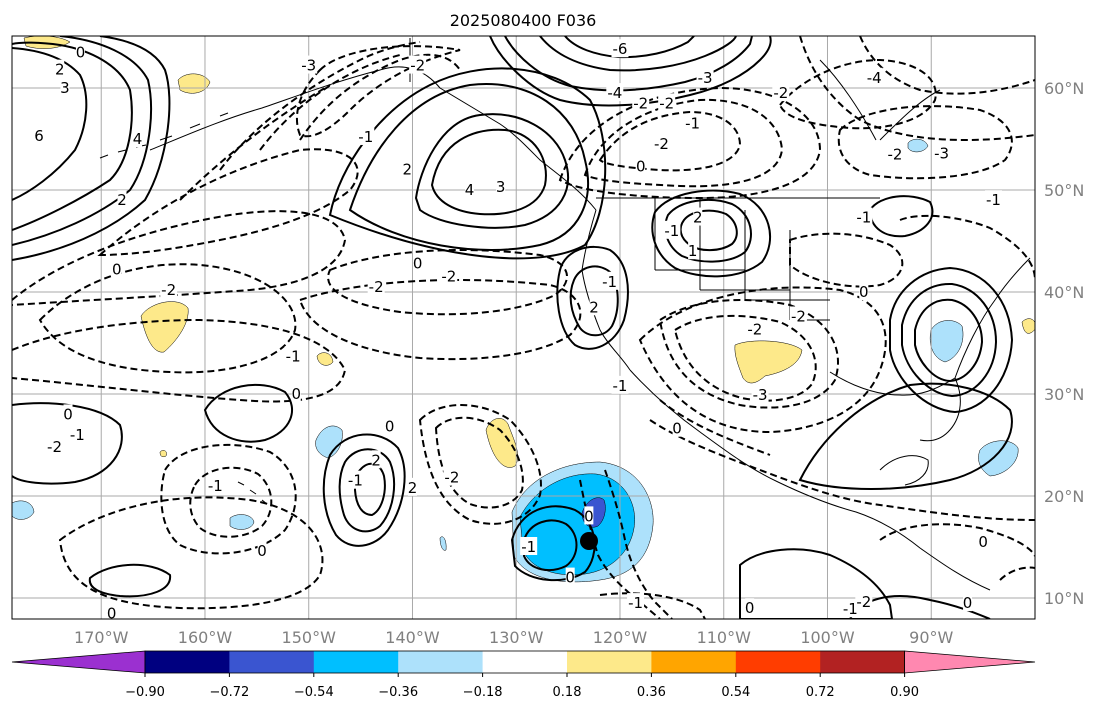 The height and width of the screenshot is (712, 1105). I want to click on east-coast, so click(992, 318).